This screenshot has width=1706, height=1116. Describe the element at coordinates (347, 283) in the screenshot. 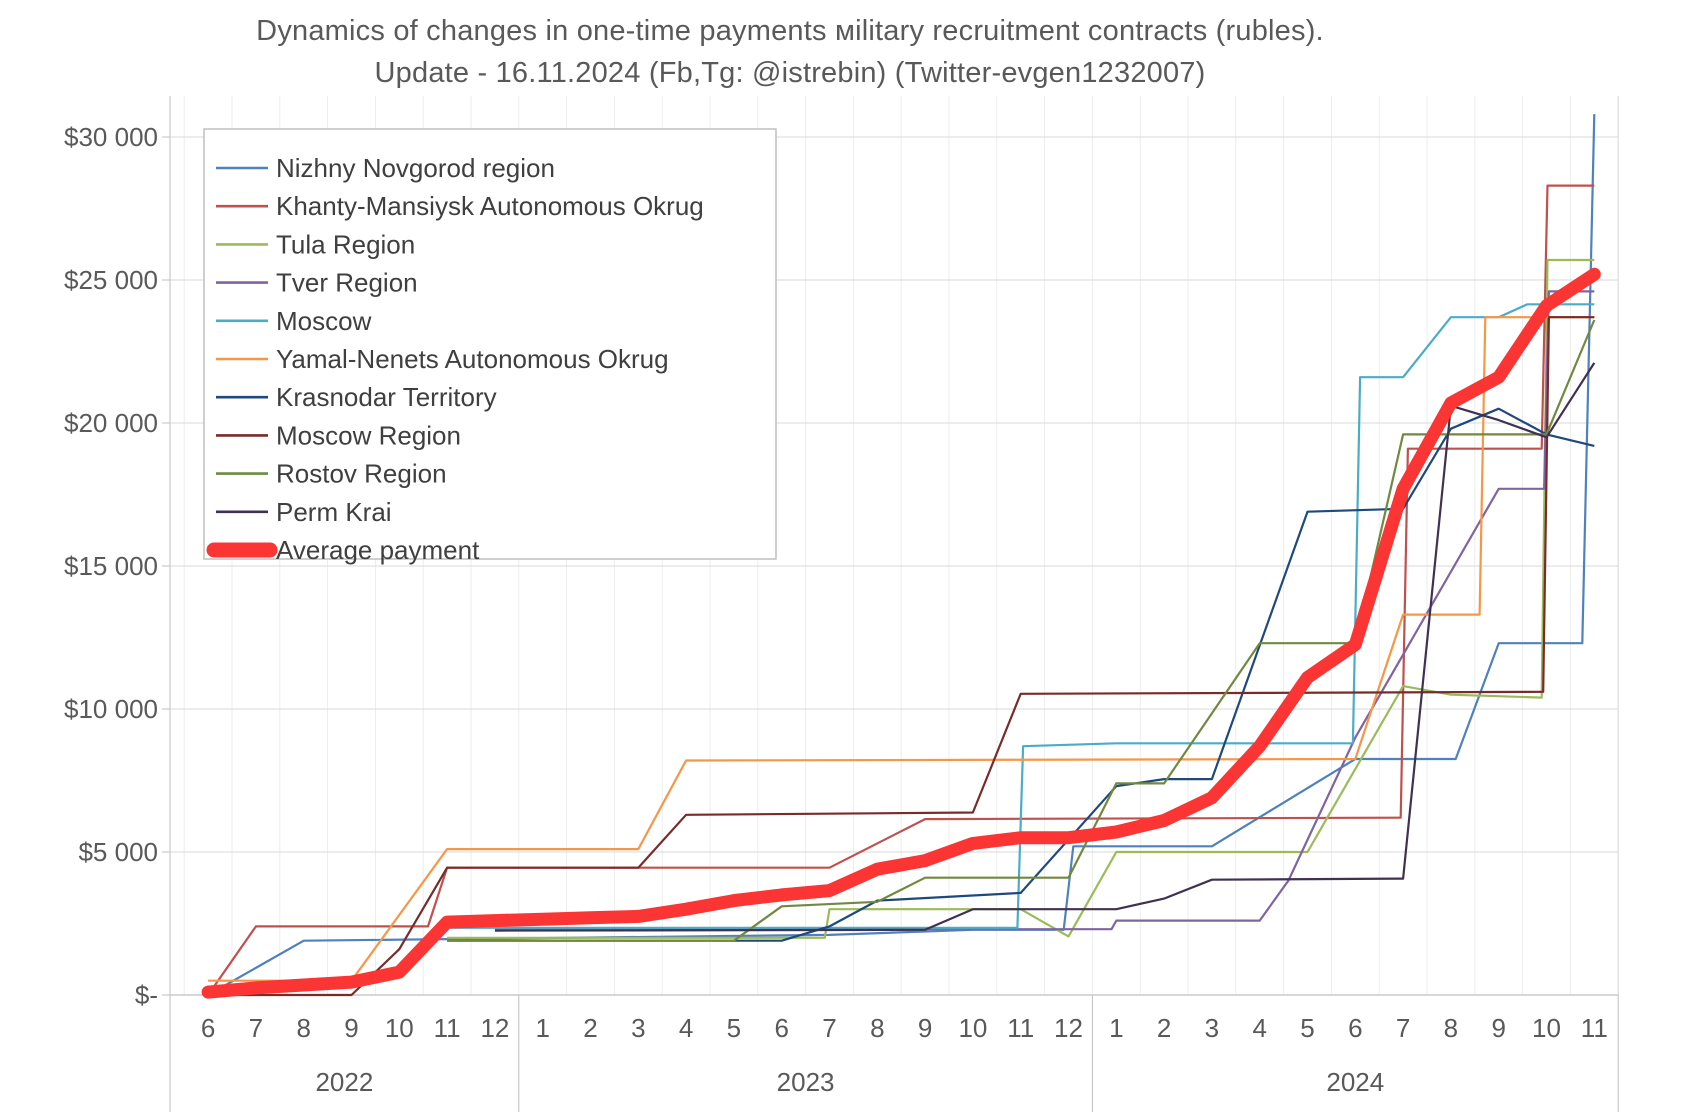

I see `legend-label: Tver Region` at that location.